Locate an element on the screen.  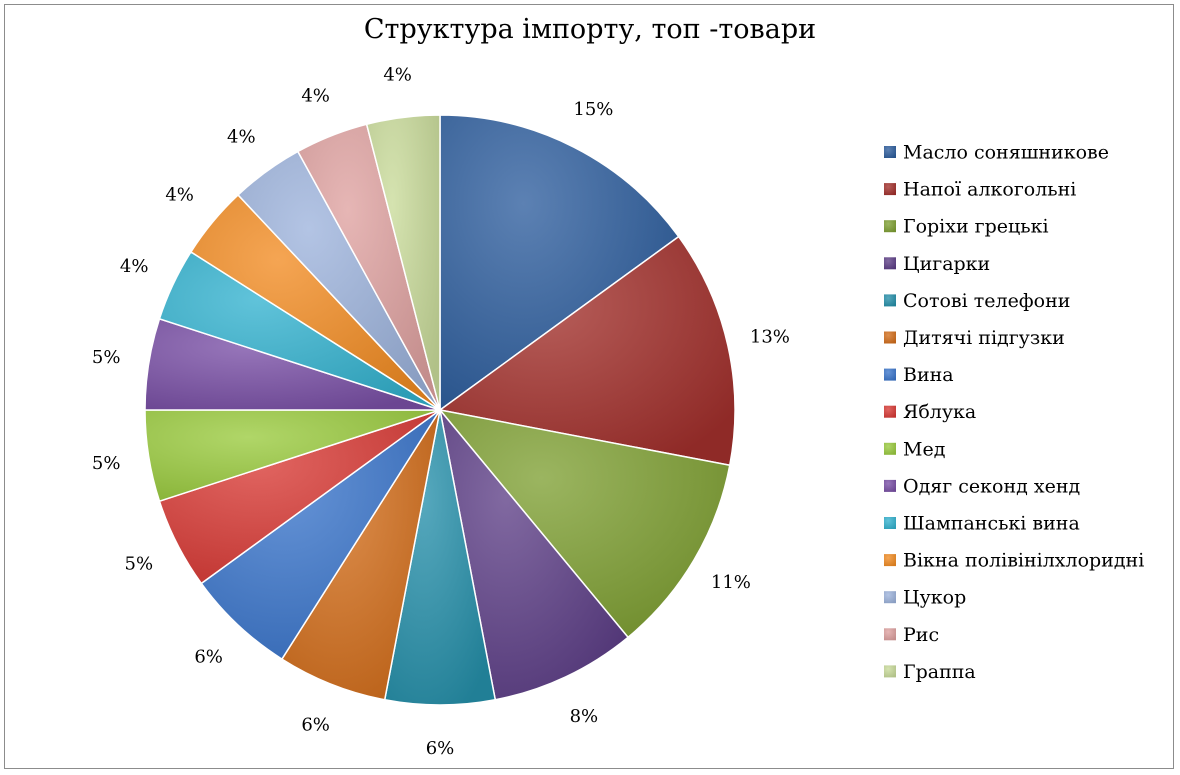
slice-label-15: 4% is located at coordinates (397, 75).